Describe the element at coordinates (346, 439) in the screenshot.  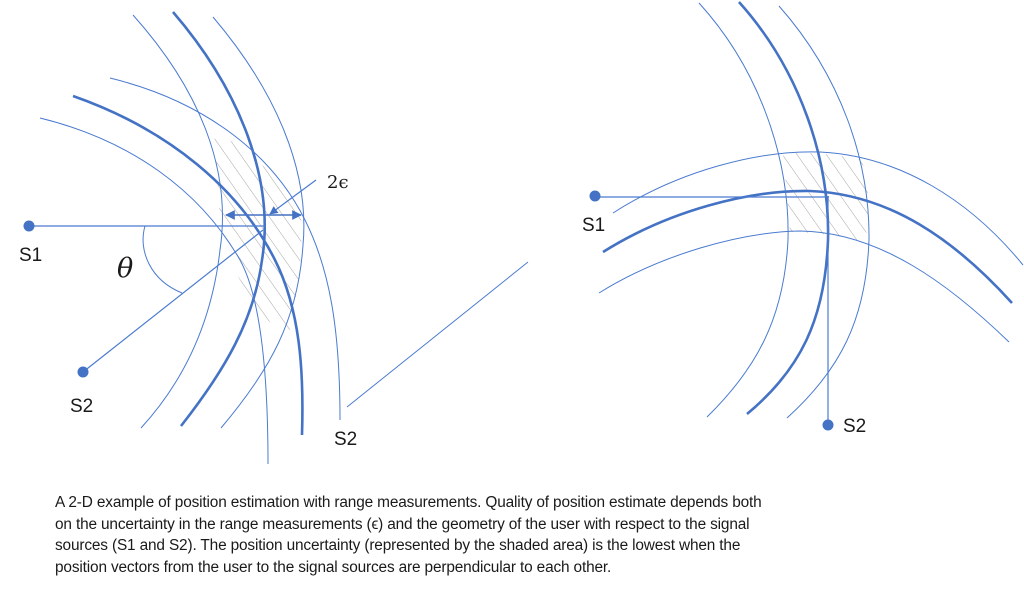
I see `left-outer-s2-label: S2` at that location.